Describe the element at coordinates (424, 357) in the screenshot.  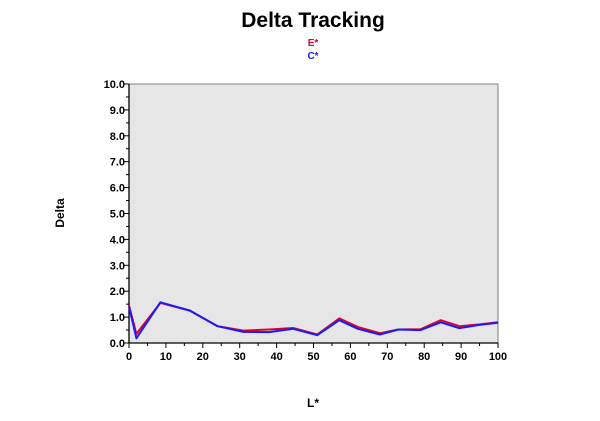
I see `x-tick-label: 80` at that location.